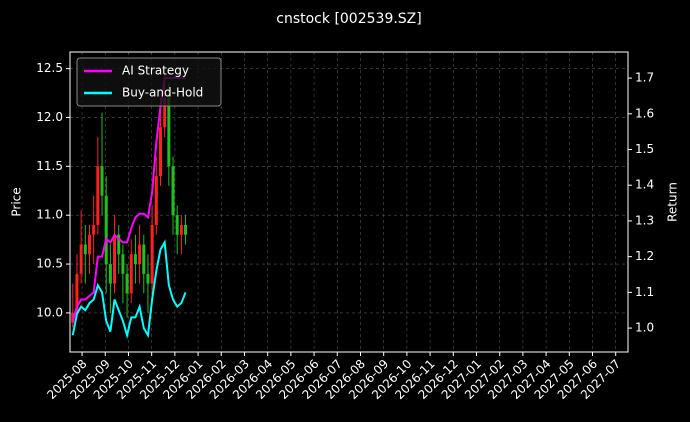 The image size is (690, 422). What do you see at coordinates (644, 256) in the screenshot?
I see `y2-tick-label: 1.2` at bounding box center [644, 256].